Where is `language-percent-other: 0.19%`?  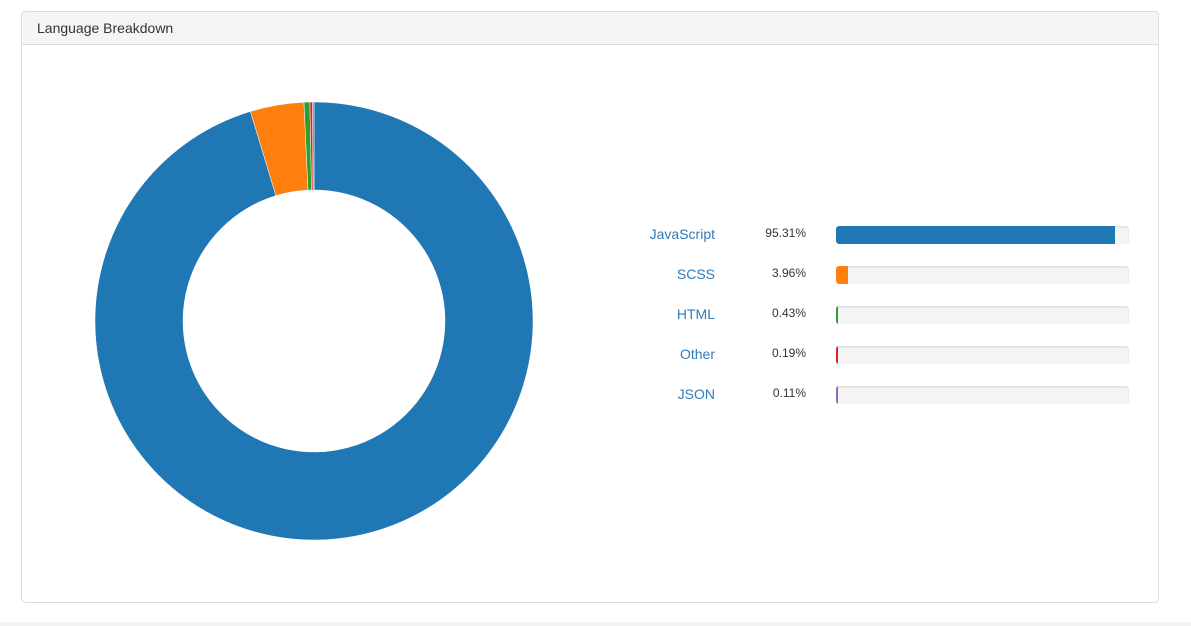 language-percent-other: 0.19% is located at coordinates (788, 353).